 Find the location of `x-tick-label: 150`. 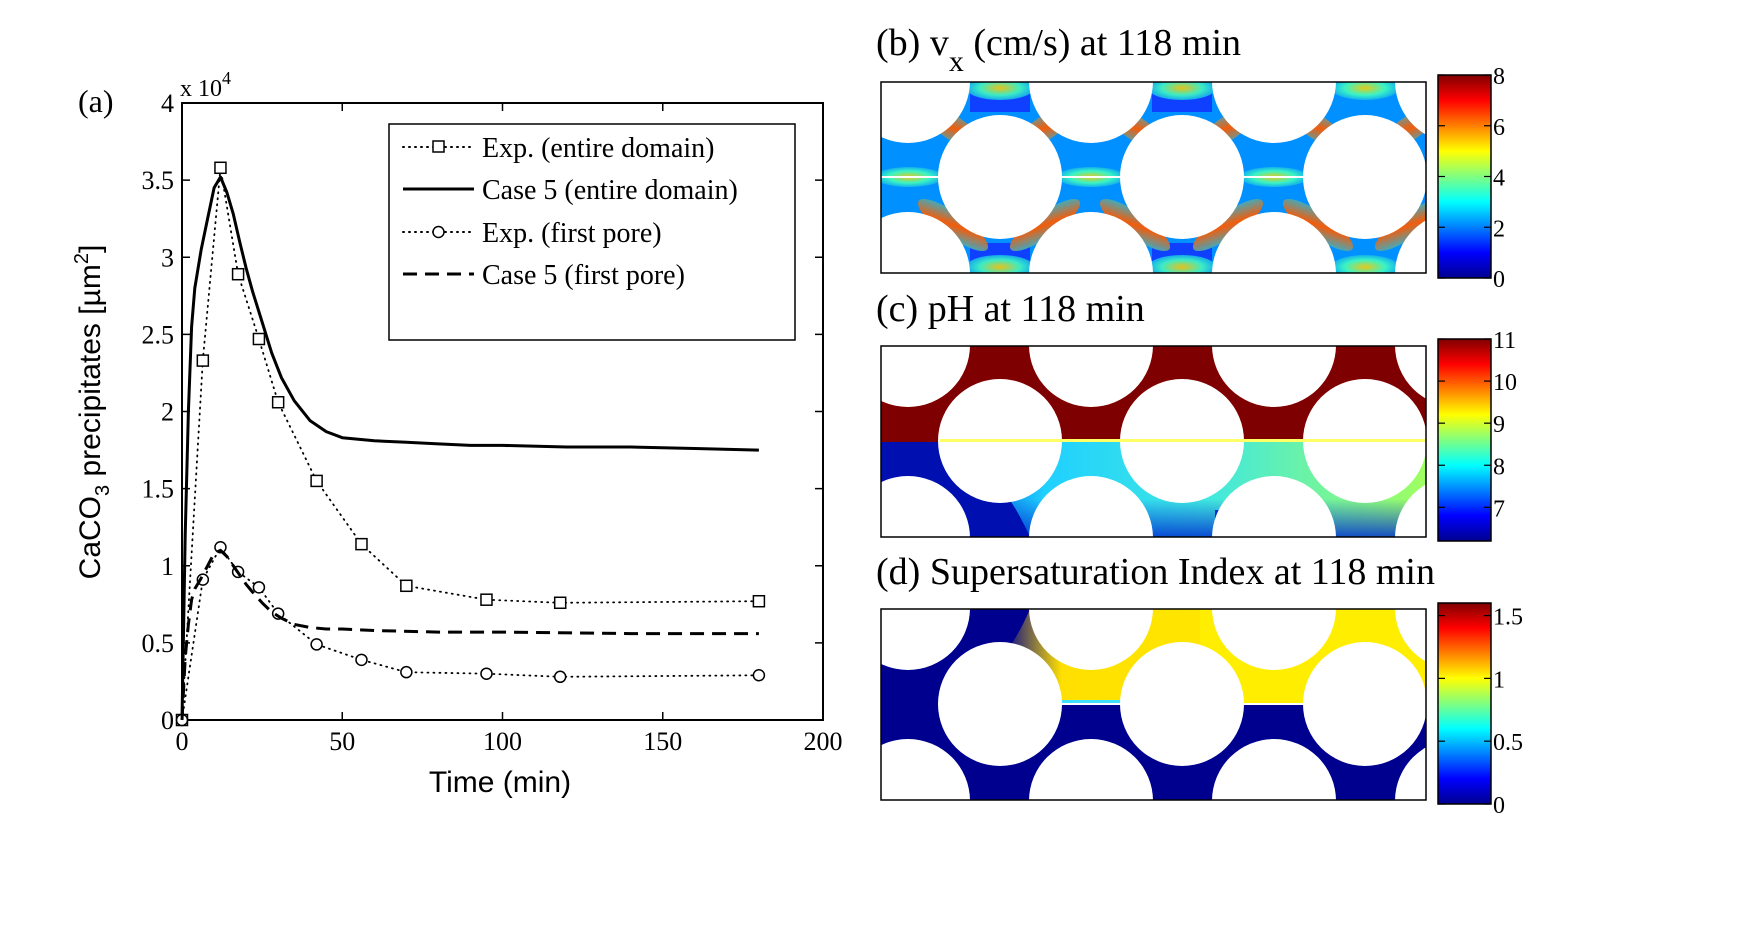

x-tick-label: 150 is located at coordinates (662, 741).